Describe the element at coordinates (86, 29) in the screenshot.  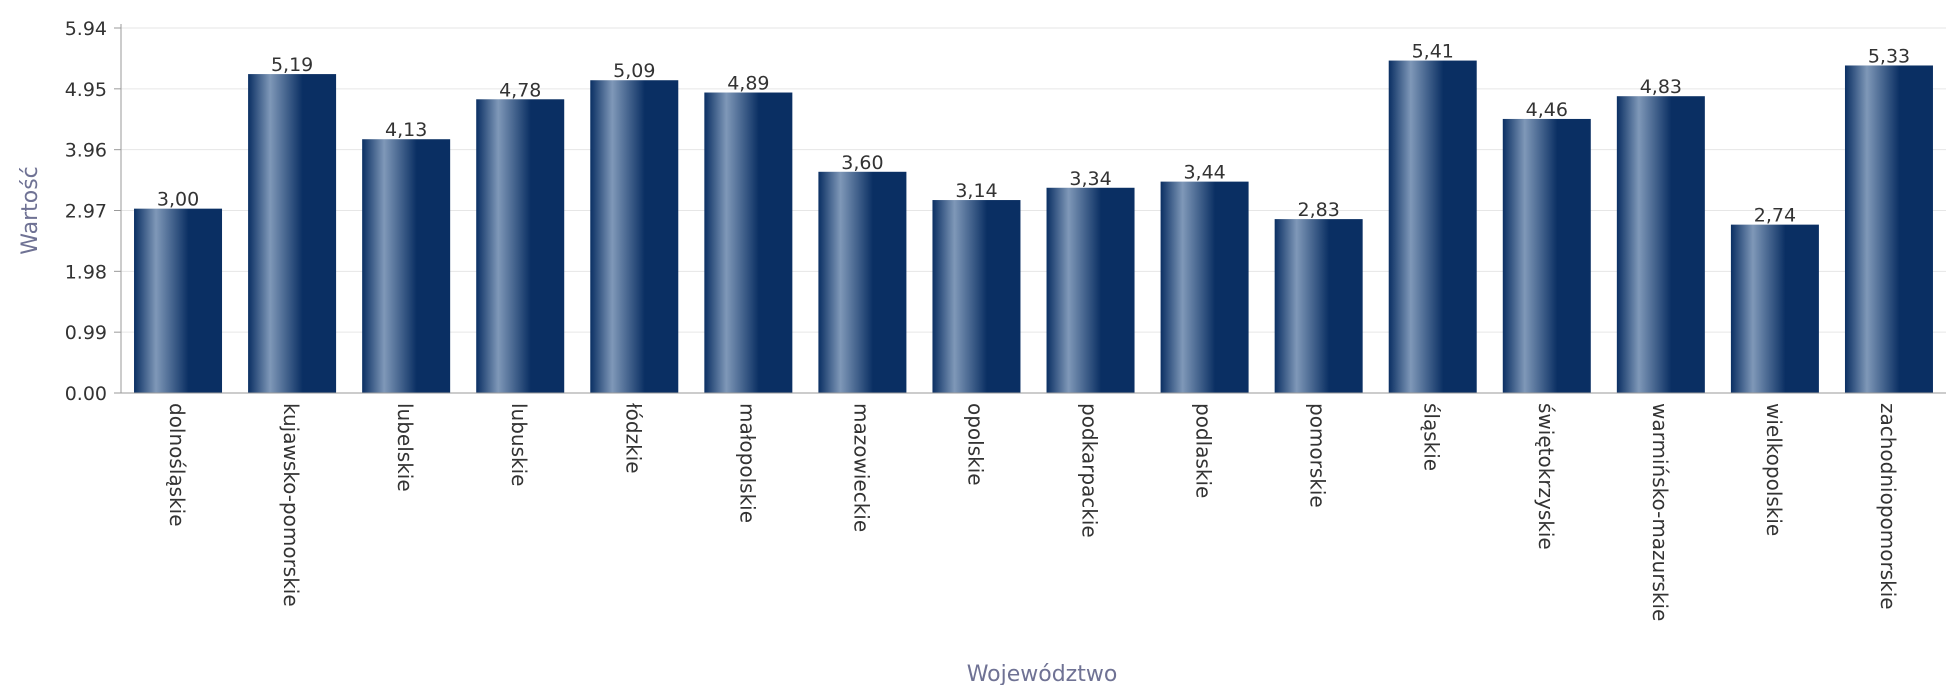
I see `y-tick-label: 5.94` at that location.